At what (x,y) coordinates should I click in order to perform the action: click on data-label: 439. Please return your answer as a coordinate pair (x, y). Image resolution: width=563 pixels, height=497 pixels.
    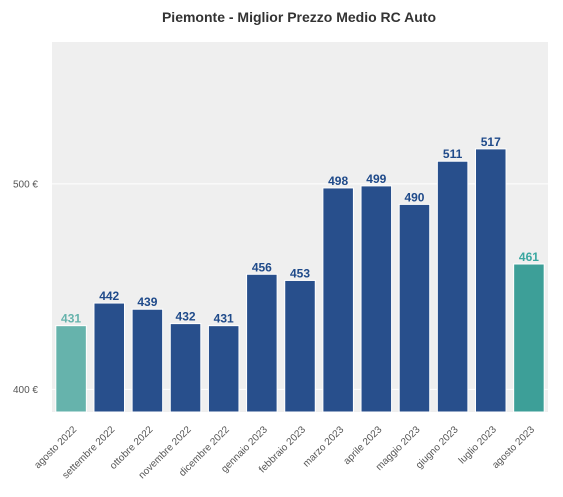
    Looking at the image, I should click on (147, 302).